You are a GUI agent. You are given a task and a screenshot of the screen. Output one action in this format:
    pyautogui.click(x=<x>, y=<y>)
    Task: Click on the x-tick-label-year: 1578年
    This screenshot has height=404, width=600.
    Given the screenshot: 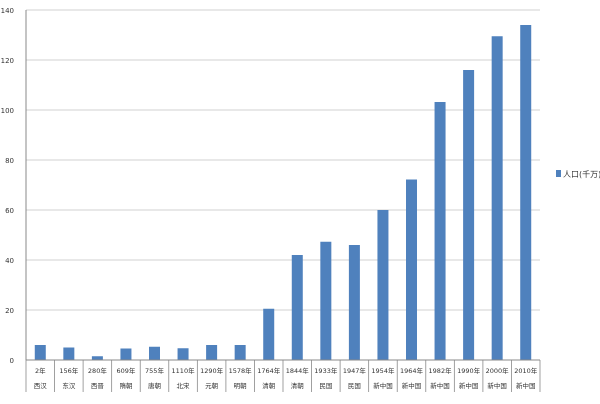 What is the action you would take?
    pyautogui.click(x=241, y=370)
    